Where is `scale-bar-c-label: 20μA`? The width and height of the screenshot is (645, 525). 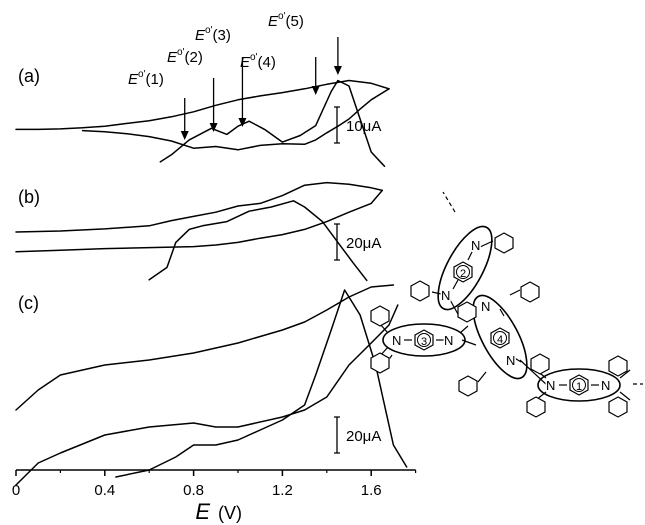 scale-bar-c-label: 20μA is located at coordinates (363, 436).